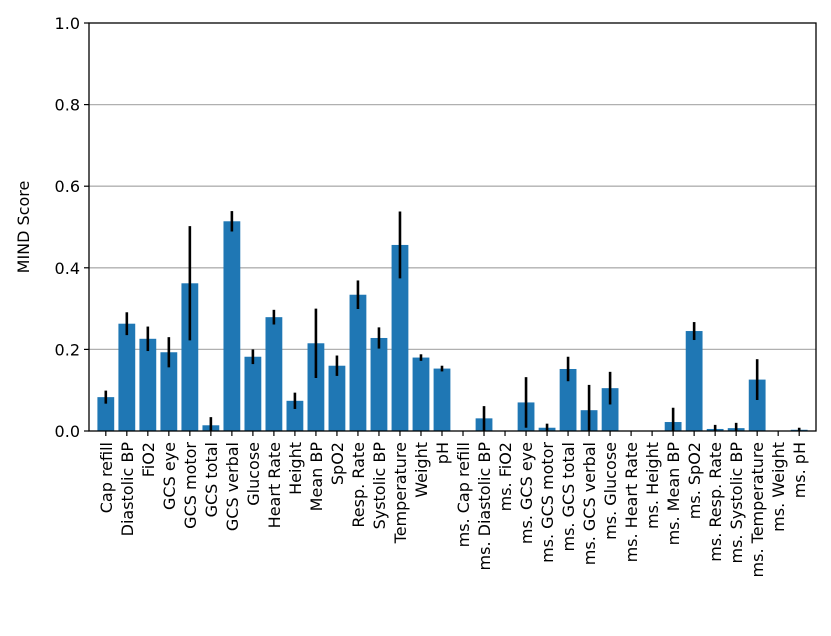 The image size is (831, 636). Describe the element at coordinates (757, 509) in the screenshot. I see `x-tick-label: ms. Temperature` at that location.